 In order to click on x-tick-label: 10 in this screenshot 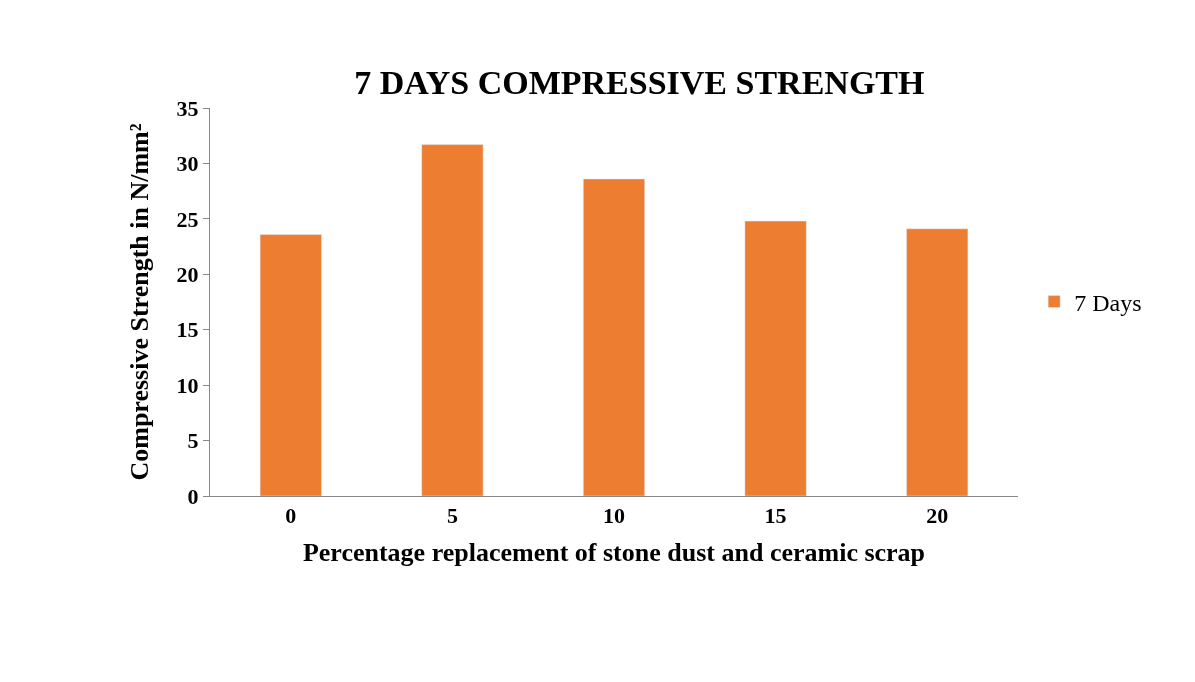, I will do `click(614, 516)`.